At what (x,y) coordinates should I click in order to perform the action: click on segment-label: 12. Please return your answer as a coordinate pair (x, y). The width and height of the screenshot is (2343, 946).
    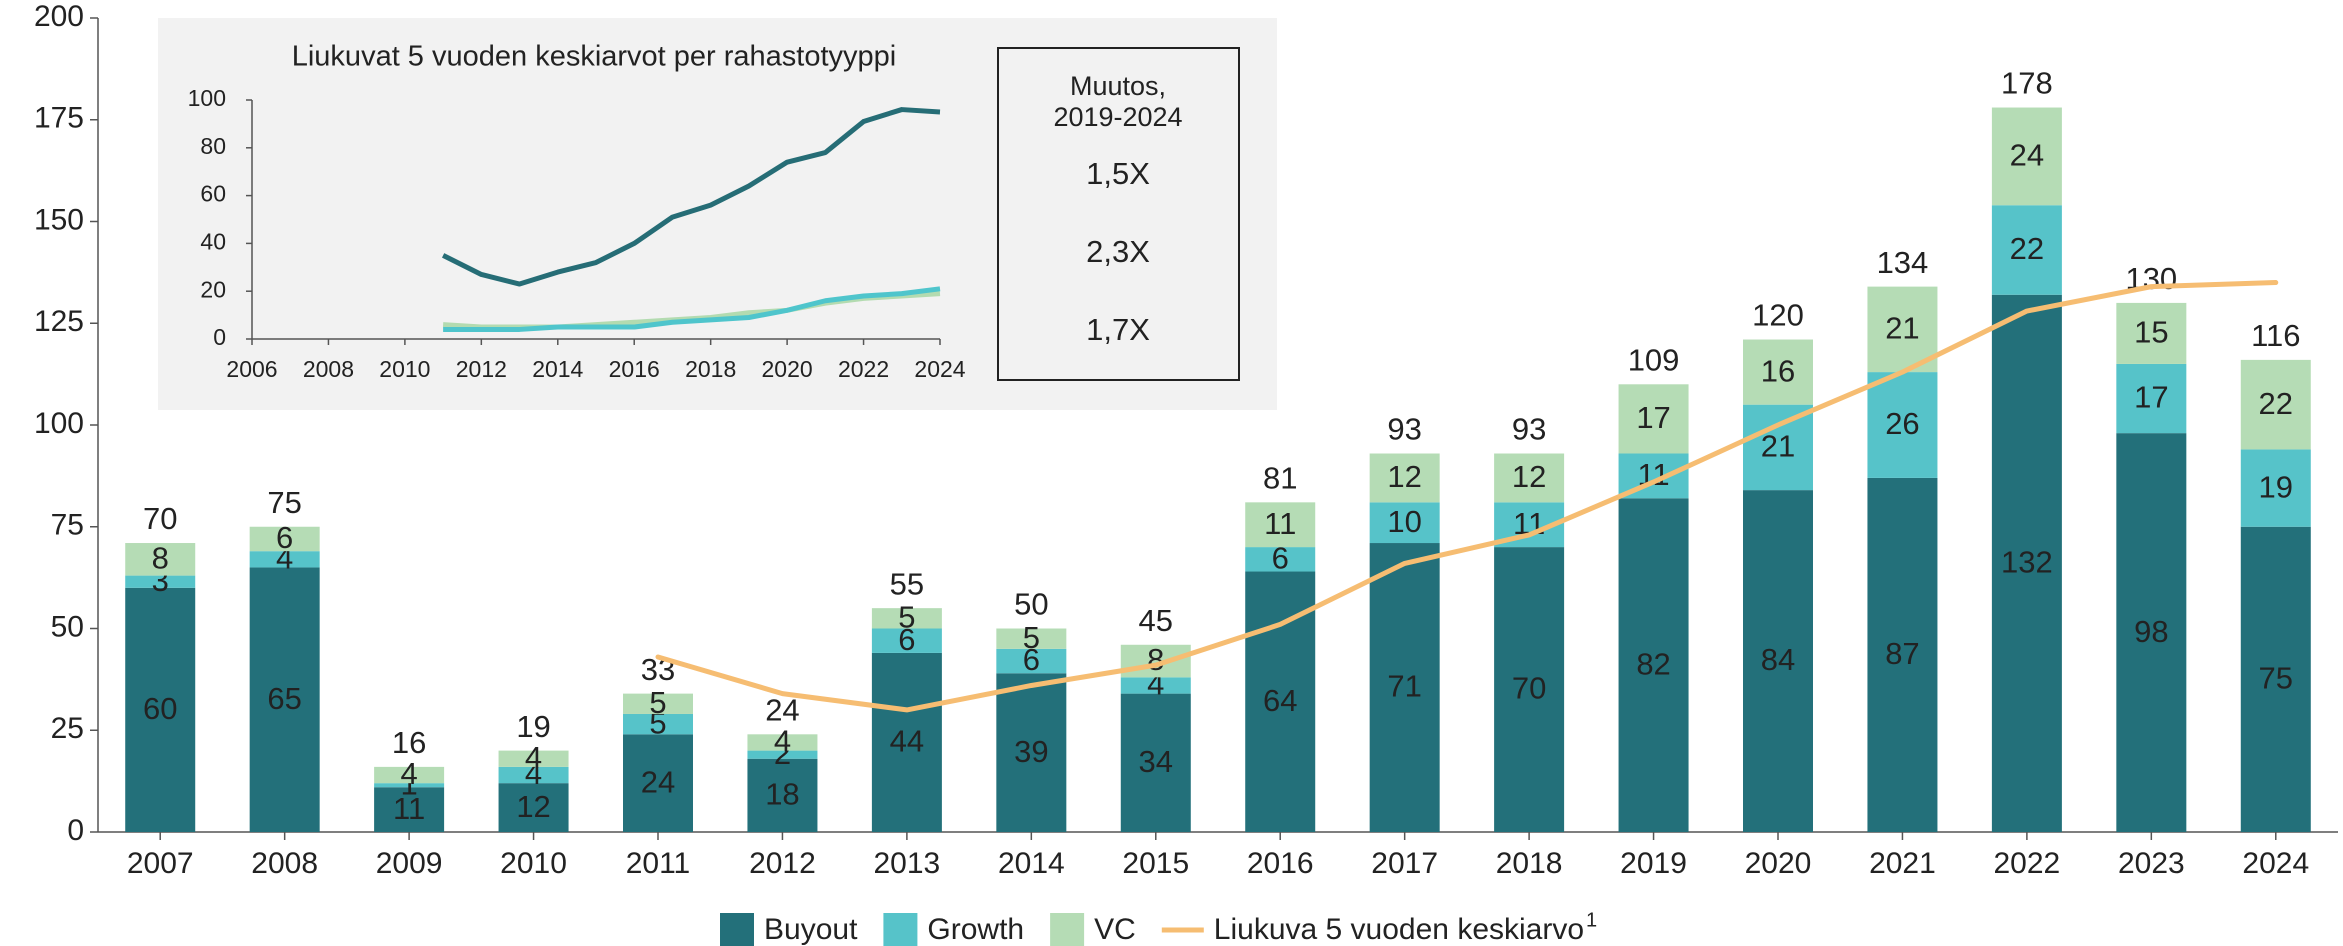
    Looking at the image, I should click on (533, 806).